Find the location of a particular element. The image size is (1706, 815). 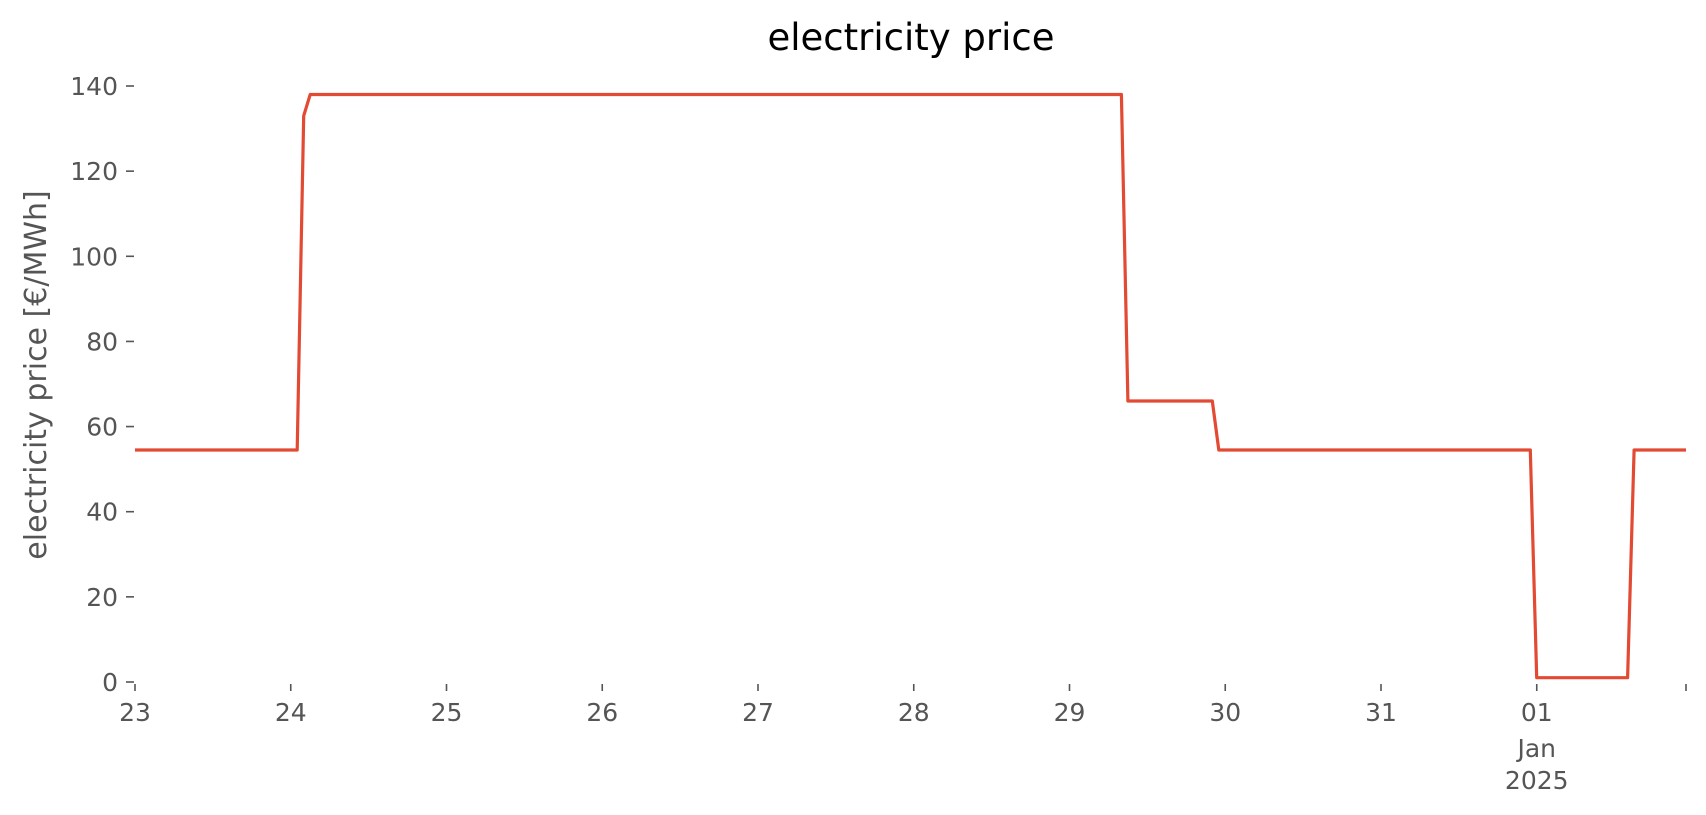

x-tick-label: 29 is located at coordinates (1070, 712).